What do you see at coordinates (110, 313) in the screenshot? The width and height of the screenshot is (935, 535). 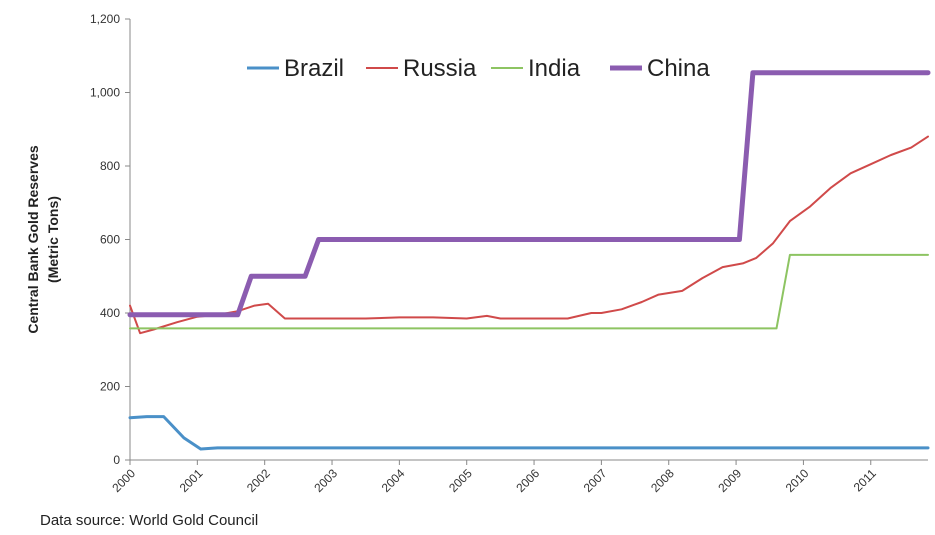 I see `y-tick-label: 400` at bounding box center [110, 313].